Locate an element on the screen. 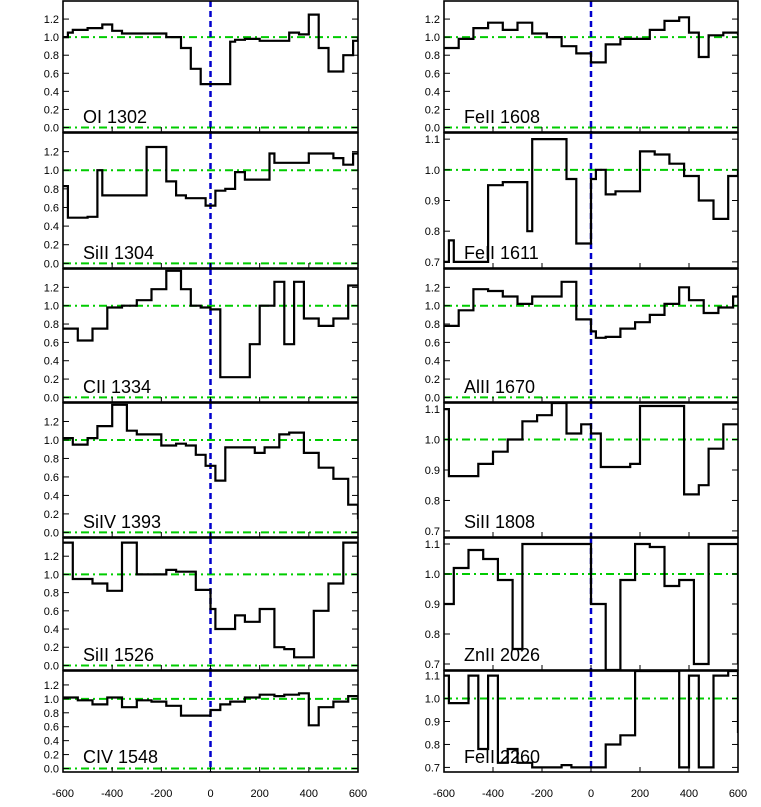  panel-label: CIV 1548 is located at coordinates (120, 757).